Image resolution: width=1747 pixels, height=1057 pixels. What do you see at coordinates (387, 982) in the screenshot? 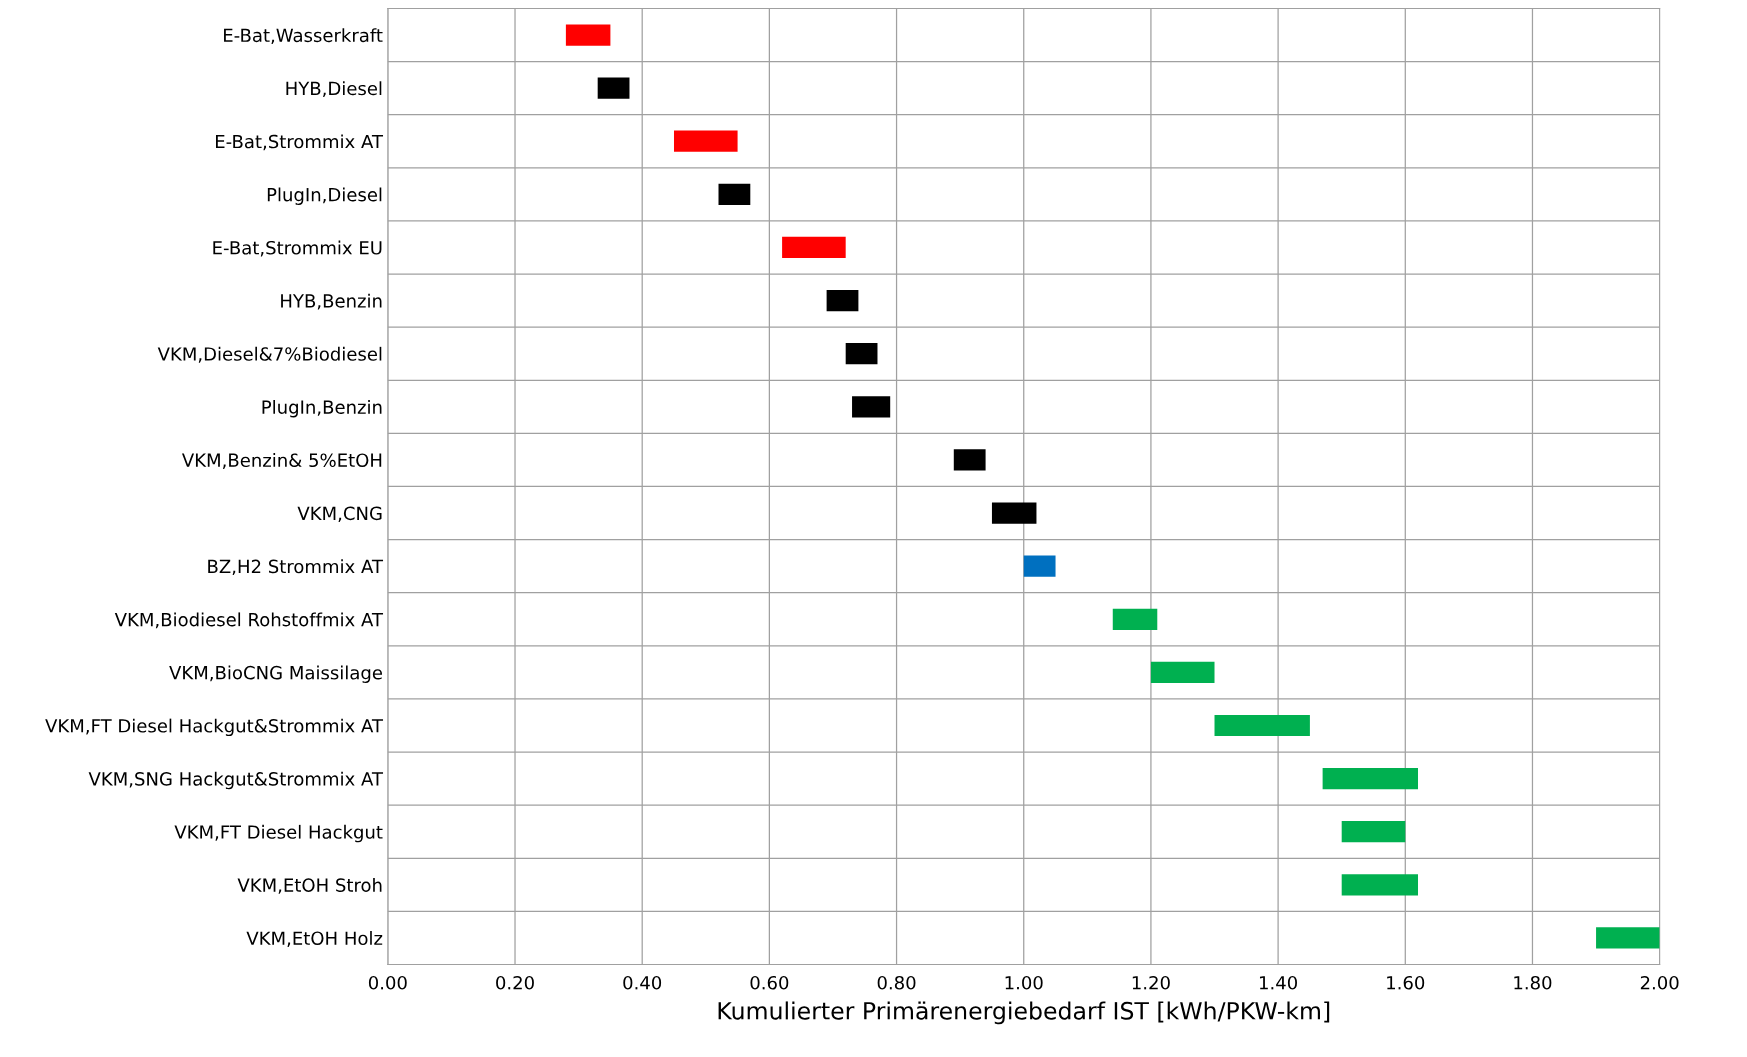
I see `x-tick-label: 0.00` at bounding box center [387, 982].